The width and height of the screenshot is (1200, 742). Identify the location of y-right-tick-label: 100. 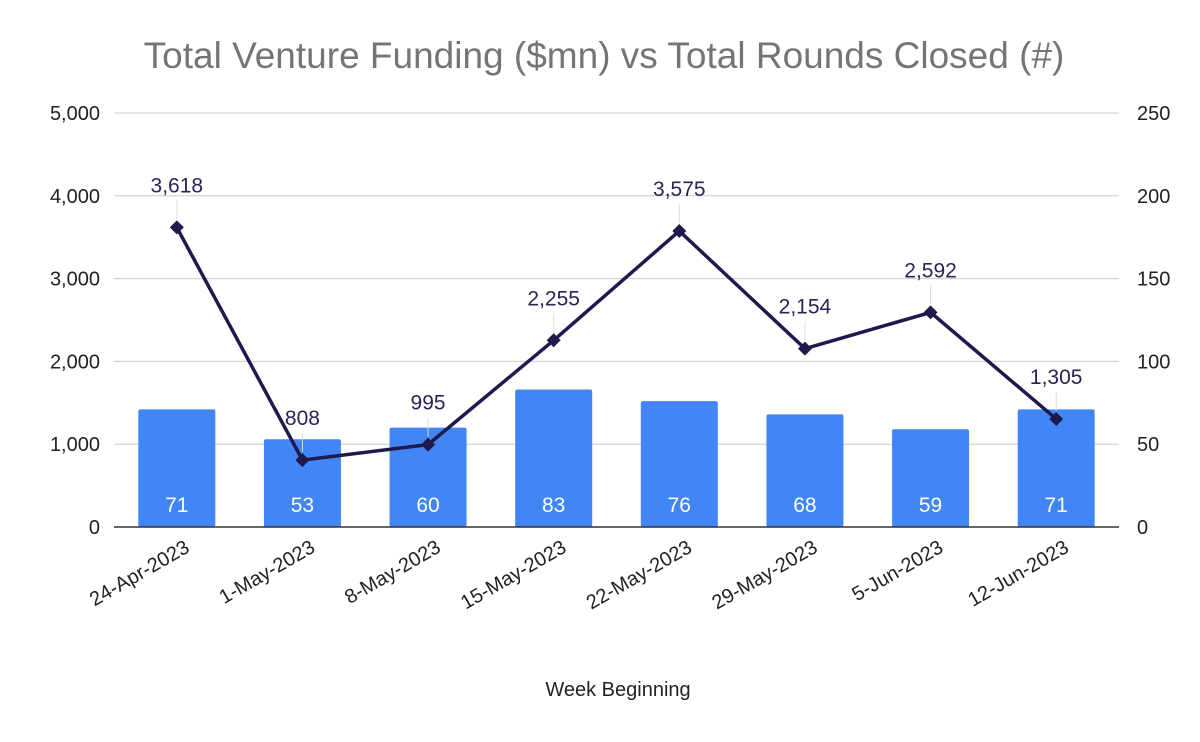
(1153, 362).